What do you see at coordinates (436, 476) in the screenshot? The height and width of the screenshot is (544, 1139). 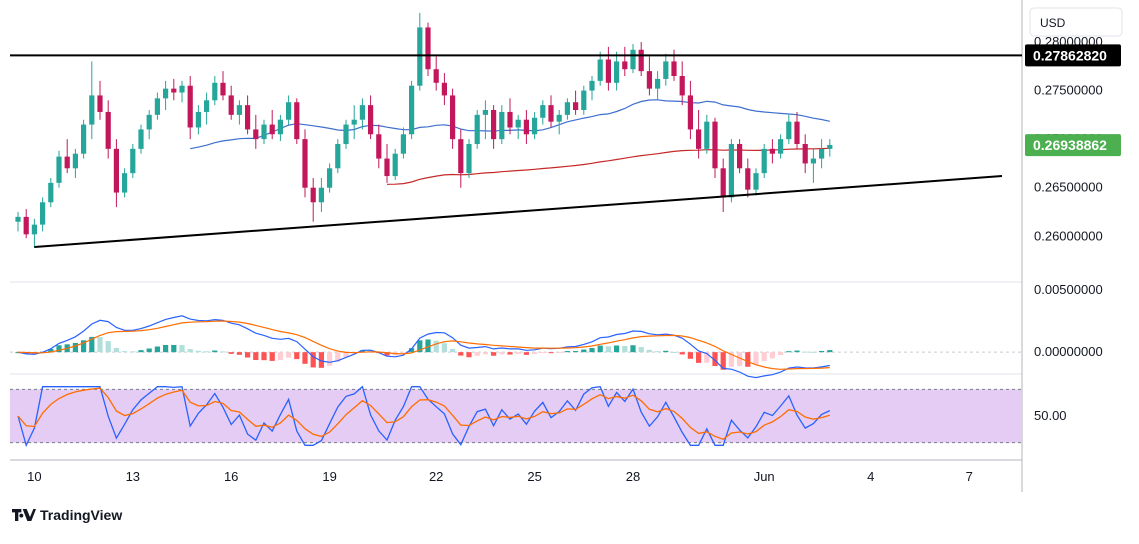 I see `time-tick-label: 22` at bounding box center [436, 476].